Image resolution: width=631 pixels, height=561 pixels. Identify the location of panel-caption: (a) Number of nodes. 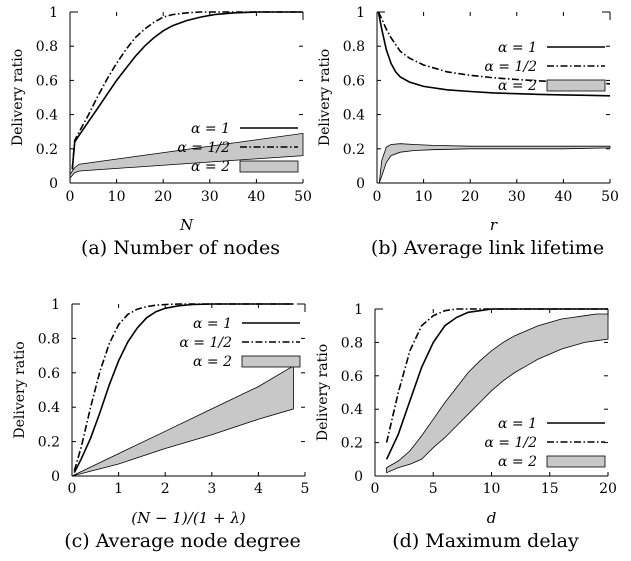
(180, 248).